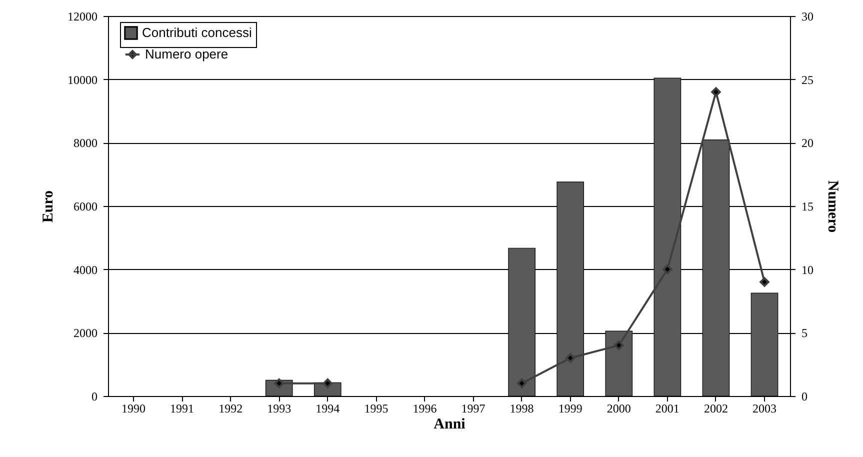  Describe the element at coordinates (48, 206) in the screenshot. I see `y-axis-title: Euro` at that location.